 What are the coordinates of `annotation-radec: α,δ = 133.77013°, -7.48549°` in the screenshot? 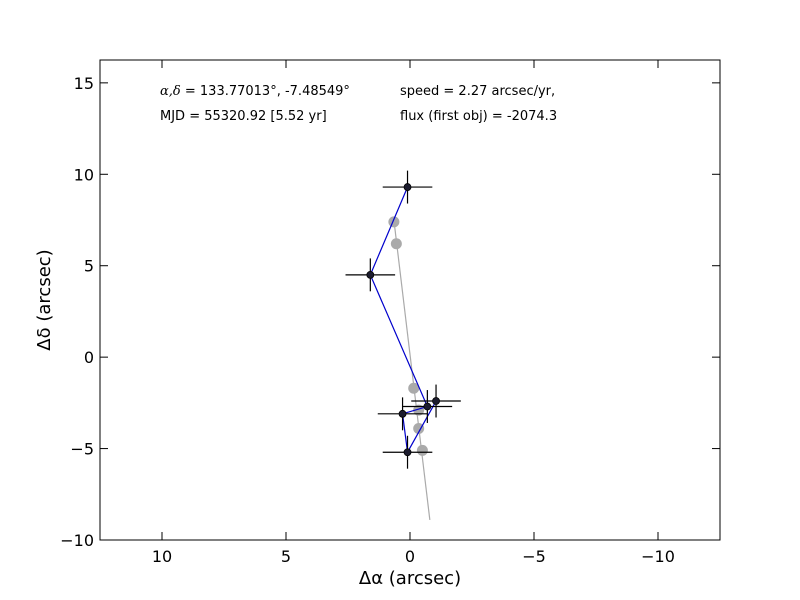 It's located at (255, 91).